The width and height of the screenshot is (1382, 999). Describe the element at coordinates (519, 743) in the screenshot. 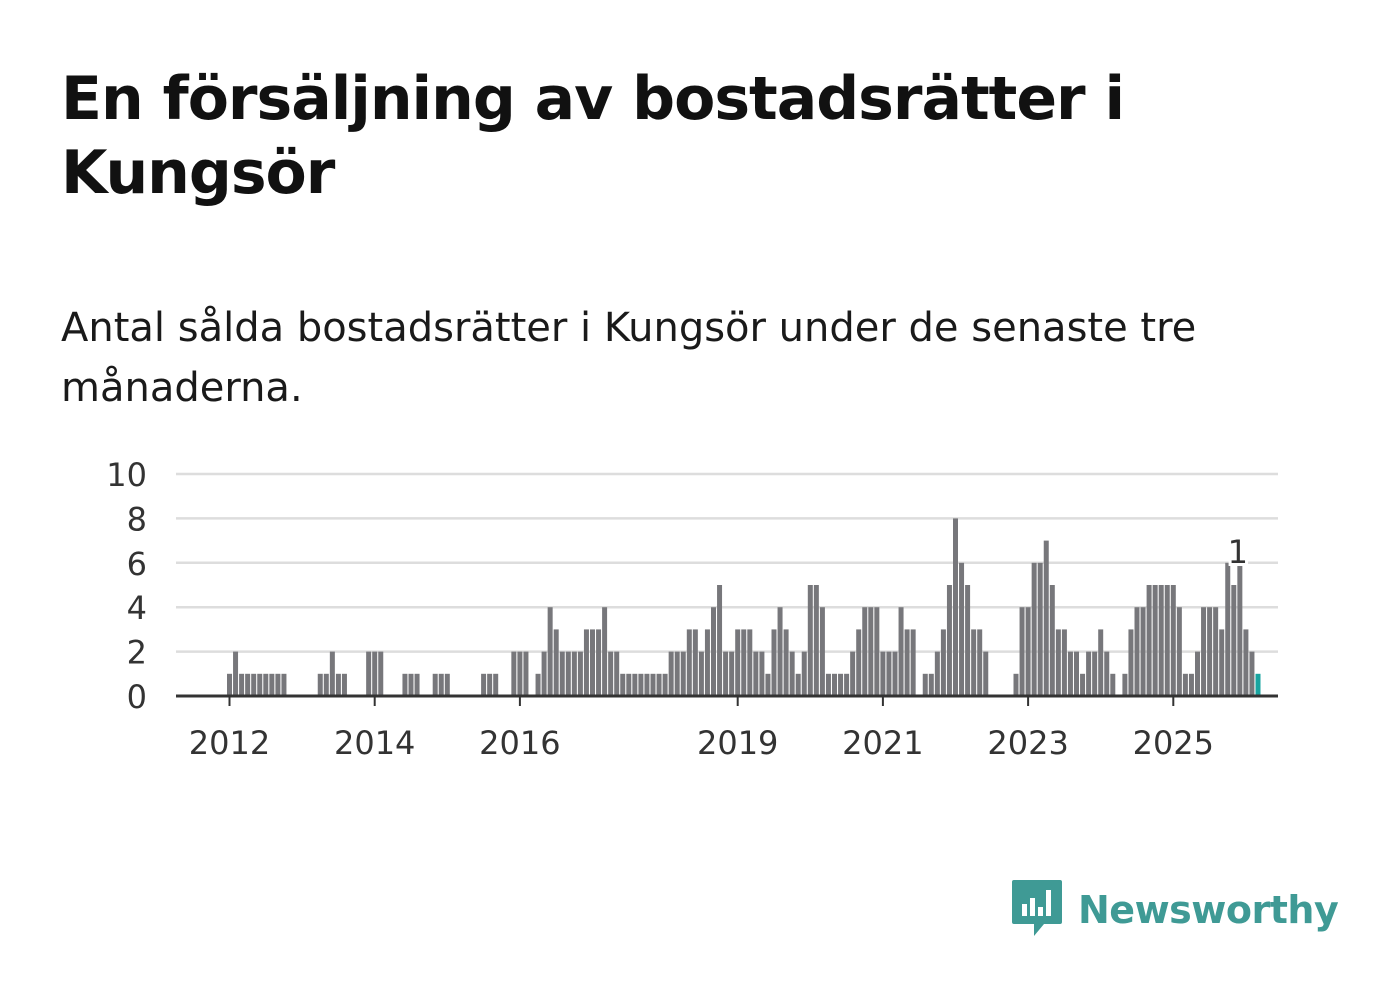

I see `x-tick-label: 2016` at that location.